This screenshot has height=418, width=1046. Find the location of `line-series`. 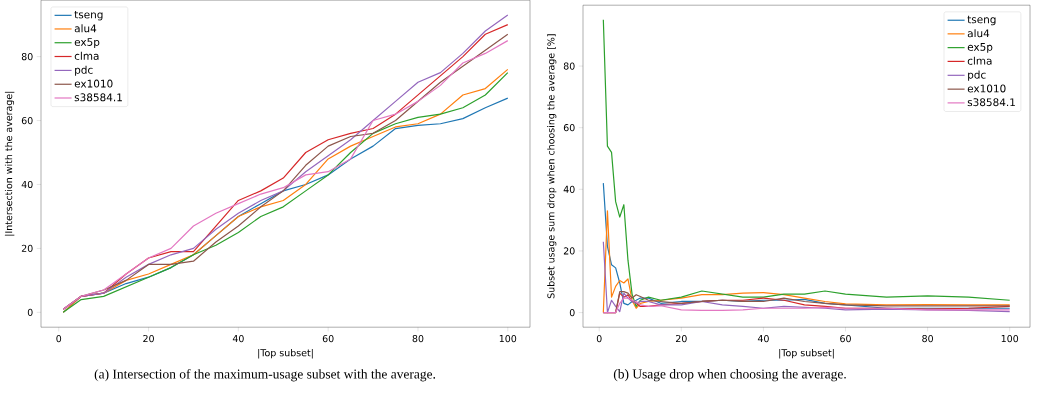

line-series is located at coordinates (806, 262).